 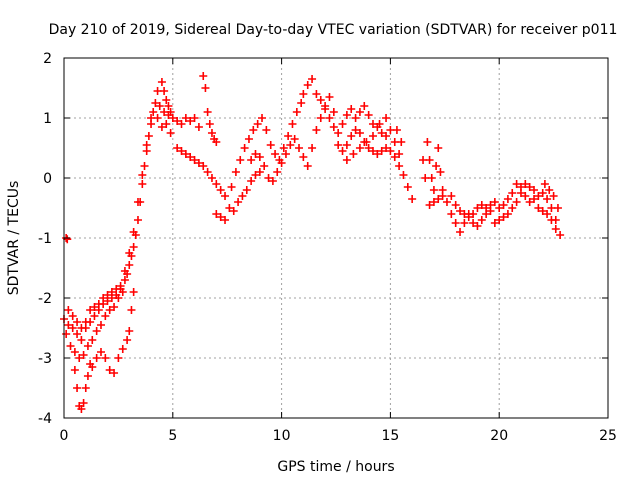 I want to click on x-tick-label: 5, so click(x=172, y=436).